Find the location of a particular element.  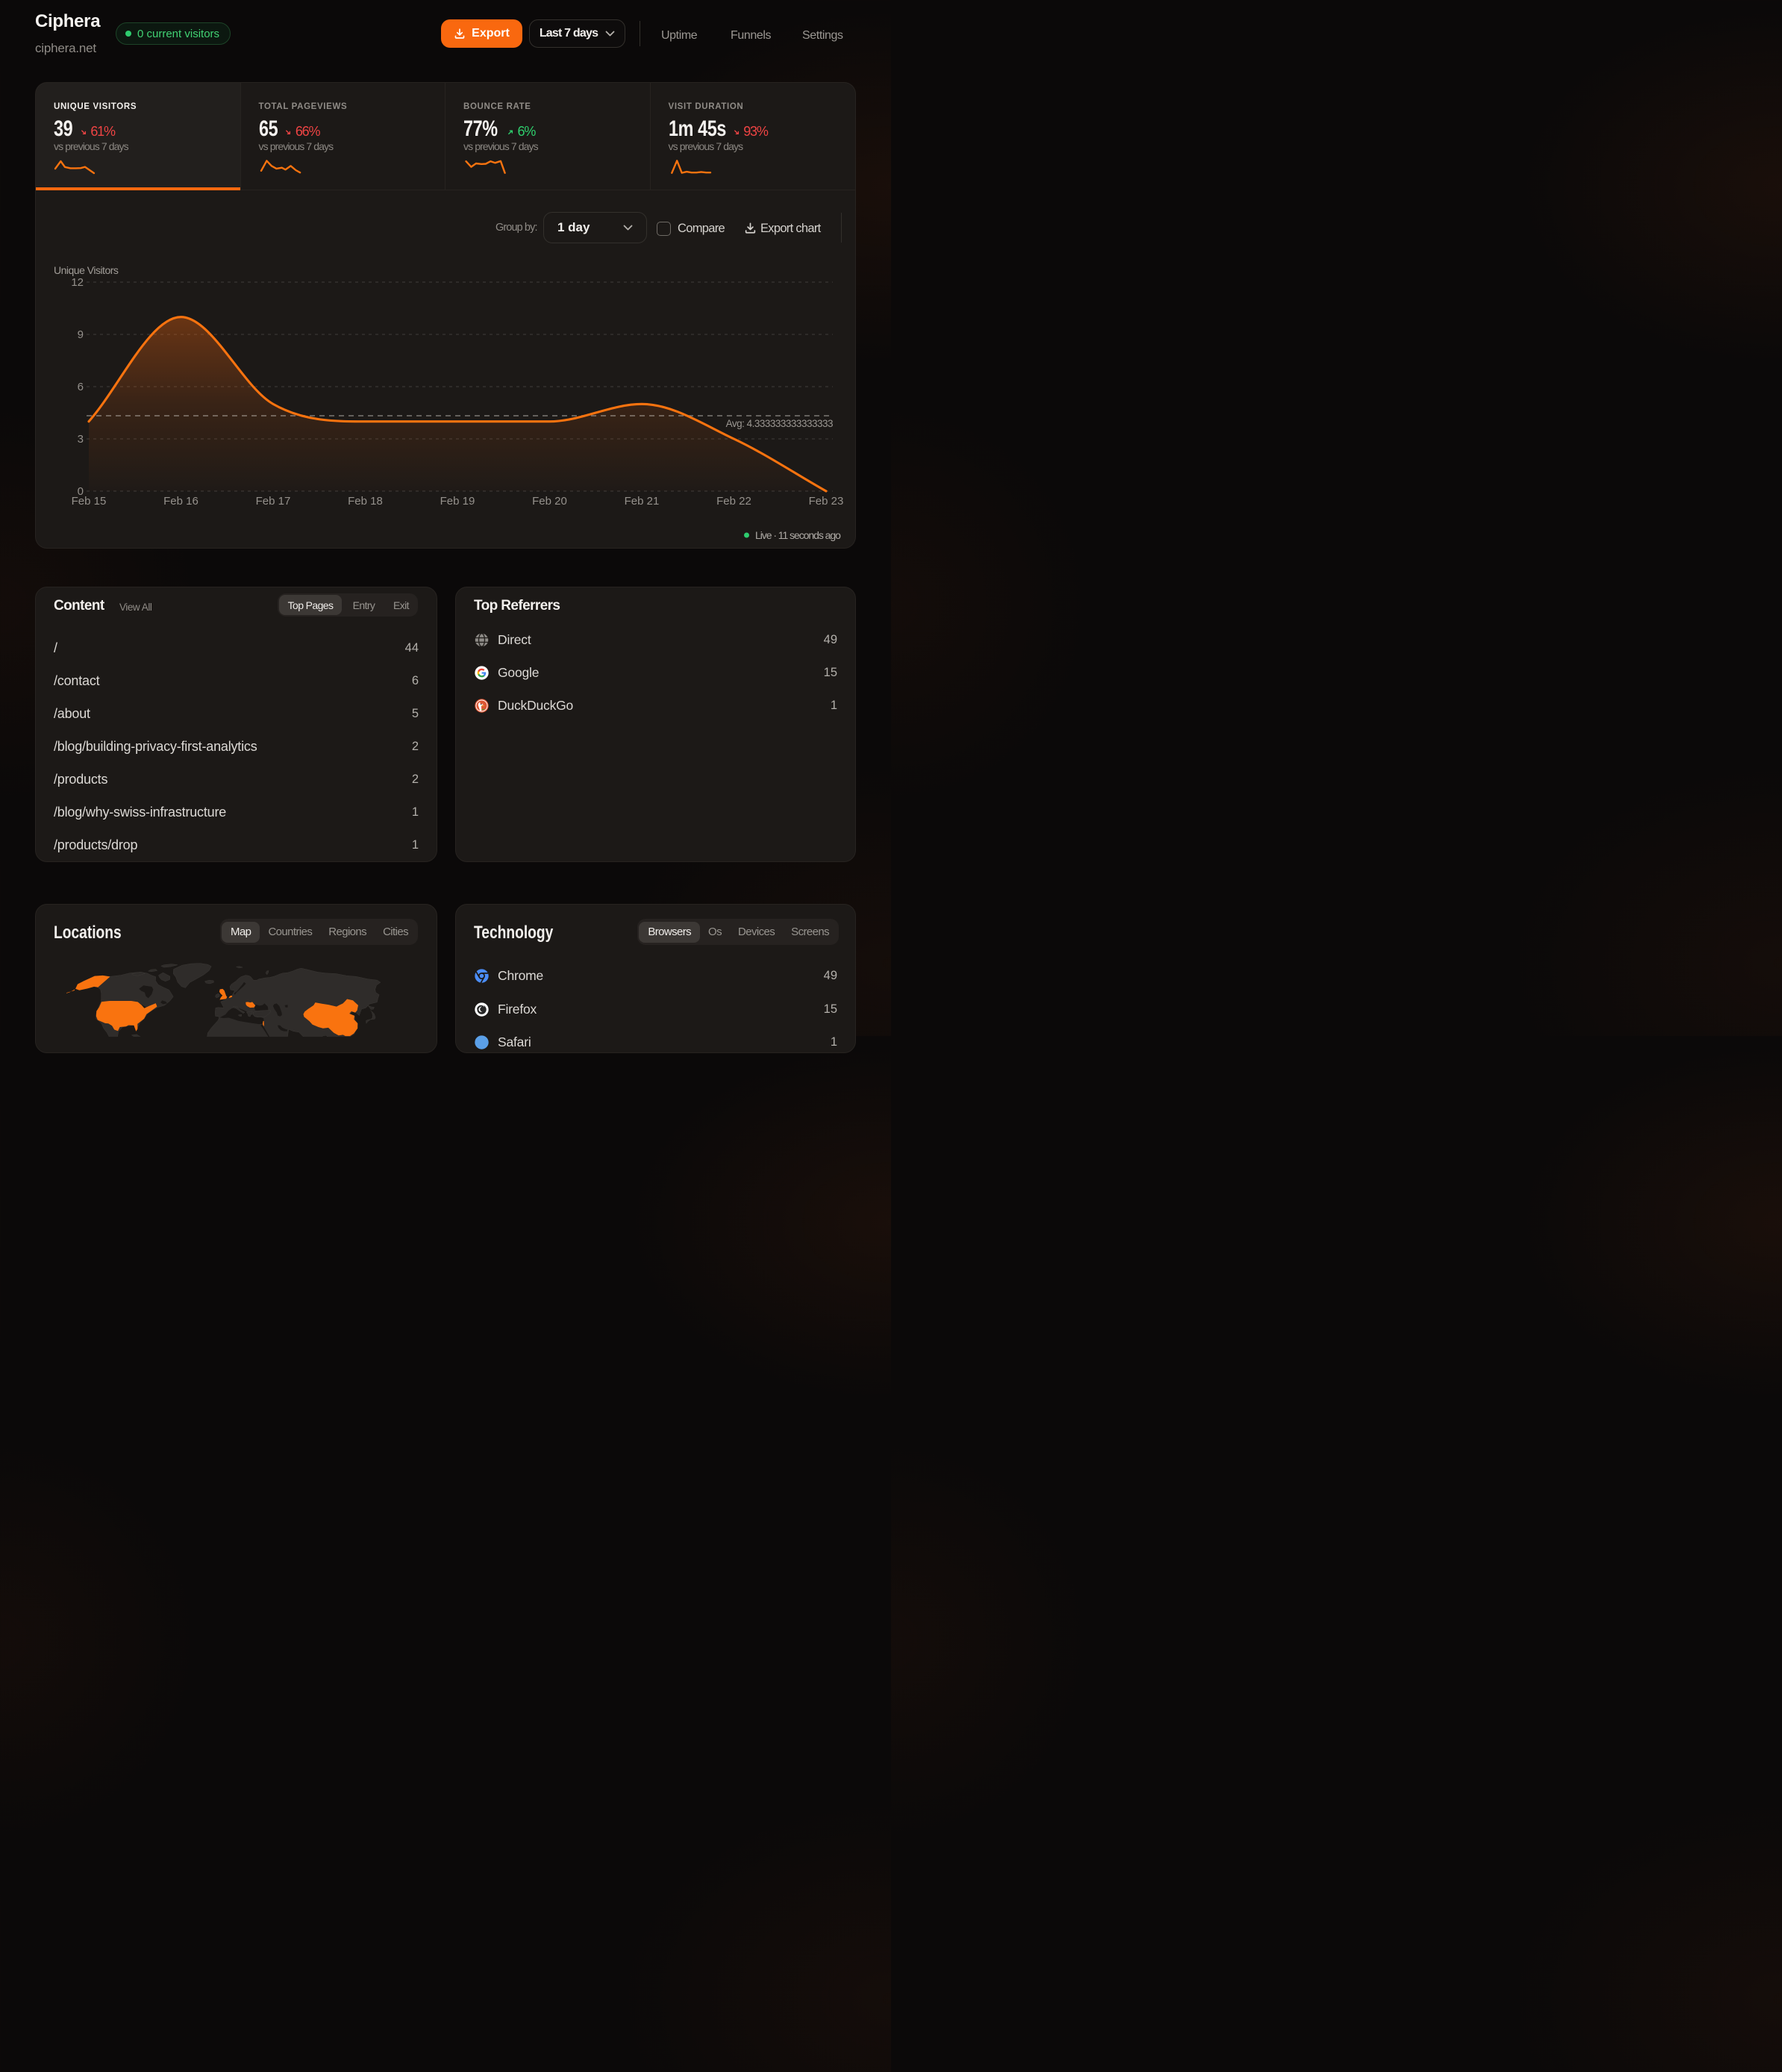

svg-text: Feb 20 is located at coordinates (549, 501).